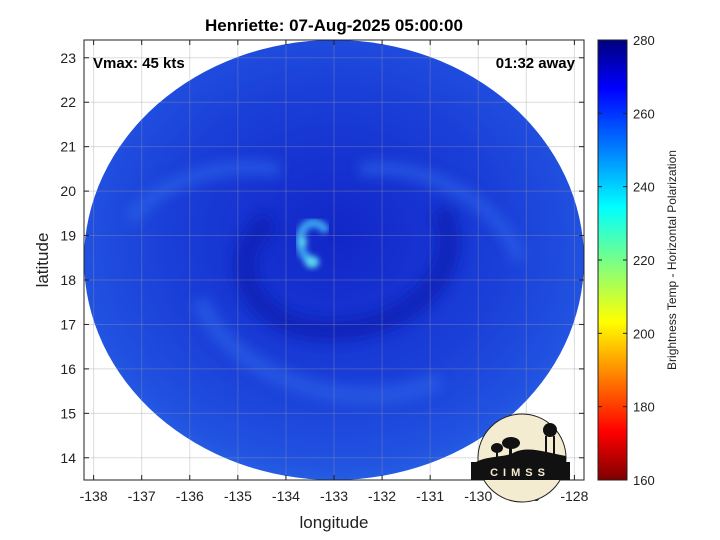 The image size is (720, 540). What do you see at coordinates (68, 413) in the screenshot?
I see `y-tick-label: 15` at bounding box center [68, 413].